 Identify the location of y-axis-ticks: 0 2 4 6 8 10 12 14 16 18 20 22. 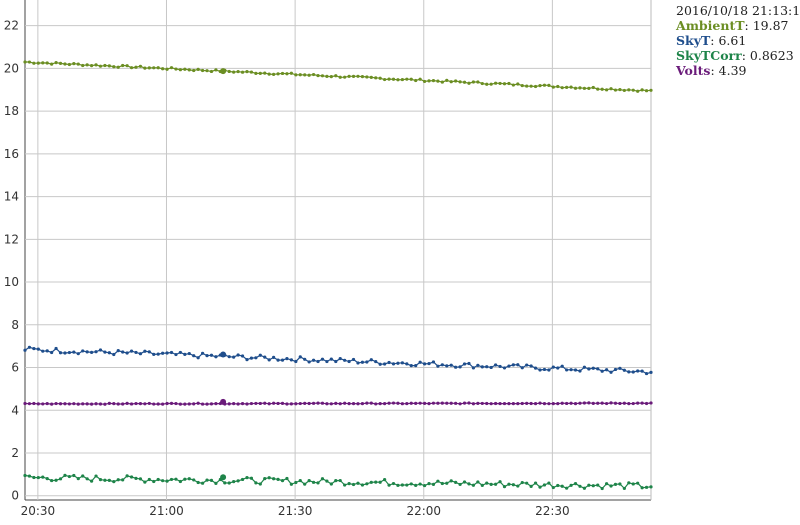
(11, 261).